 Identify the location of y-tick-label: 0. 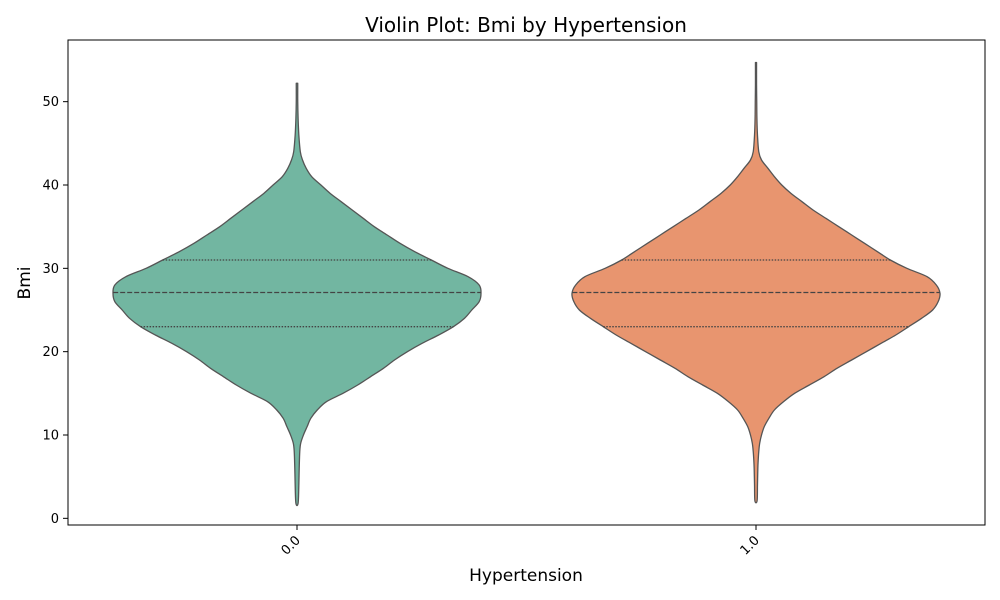
(55, 519).